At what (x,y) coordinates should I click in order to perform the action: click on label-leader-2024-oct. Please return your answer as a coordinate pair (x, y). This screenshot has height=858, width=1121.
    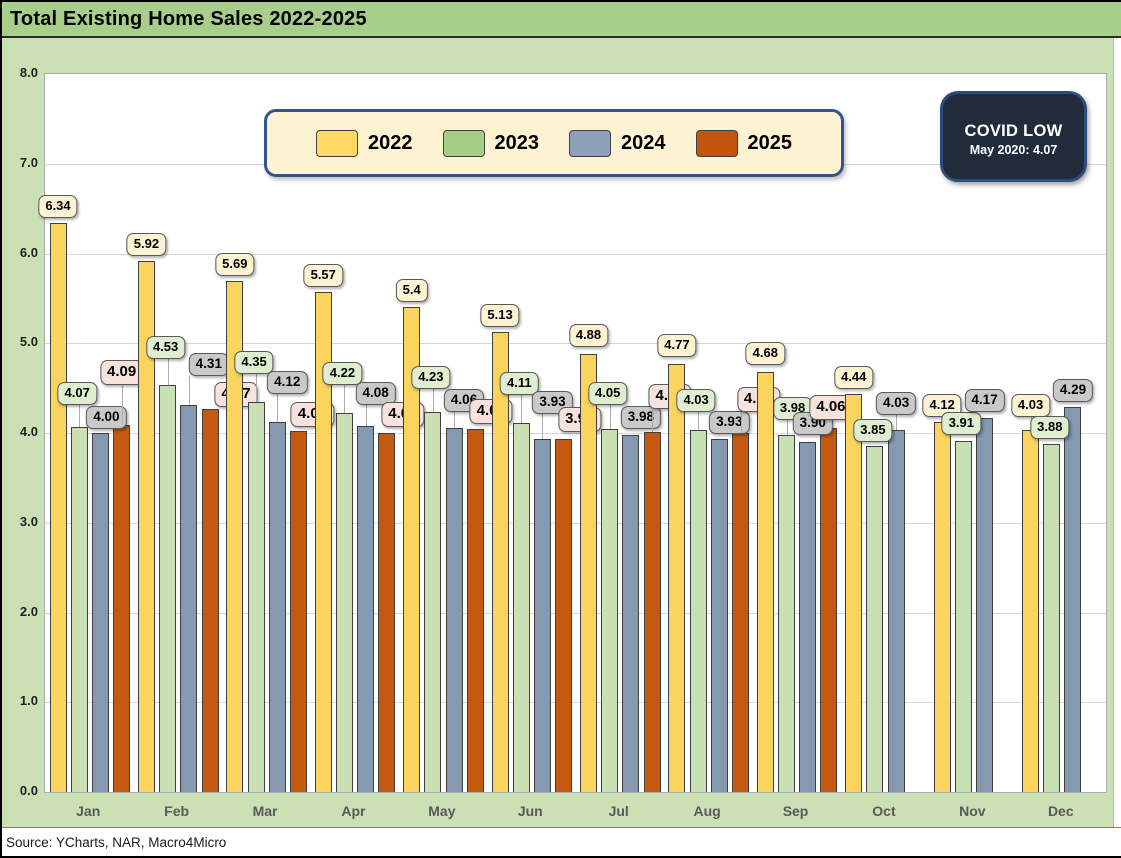
    Looking at the image, I should click on (897, 423).